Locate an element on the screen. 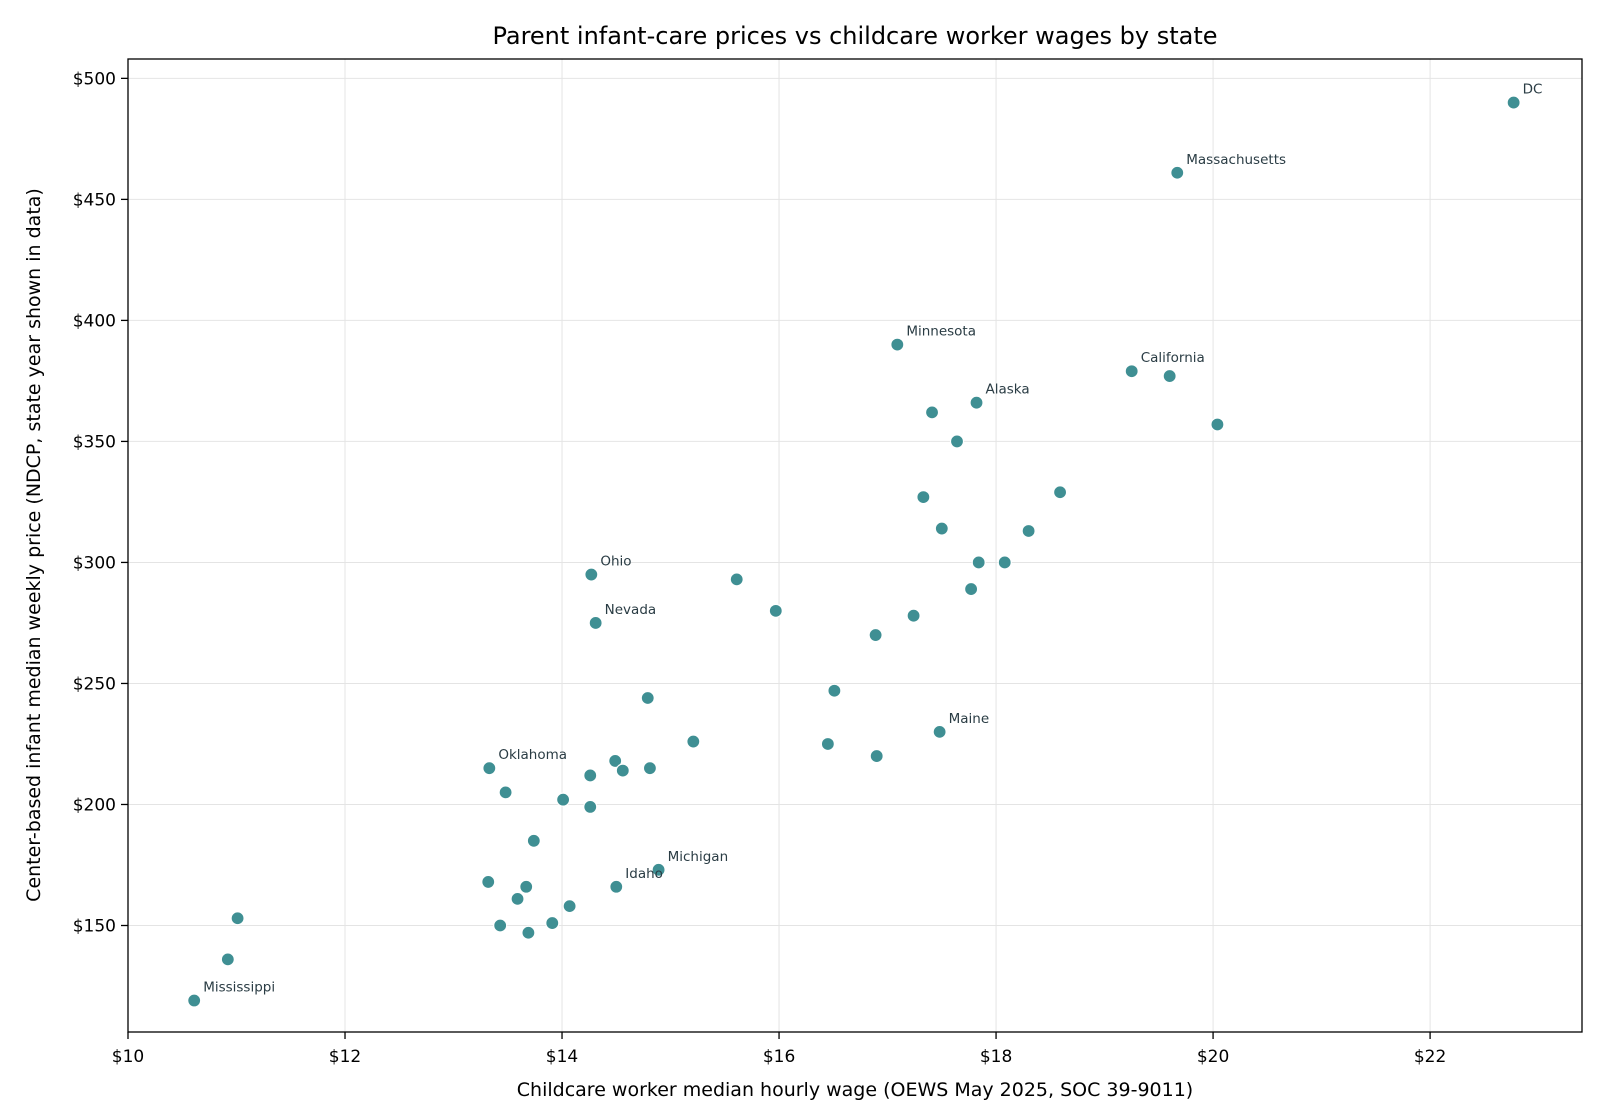  x-tick-label: $18 is located at coordinates (996, 1057).